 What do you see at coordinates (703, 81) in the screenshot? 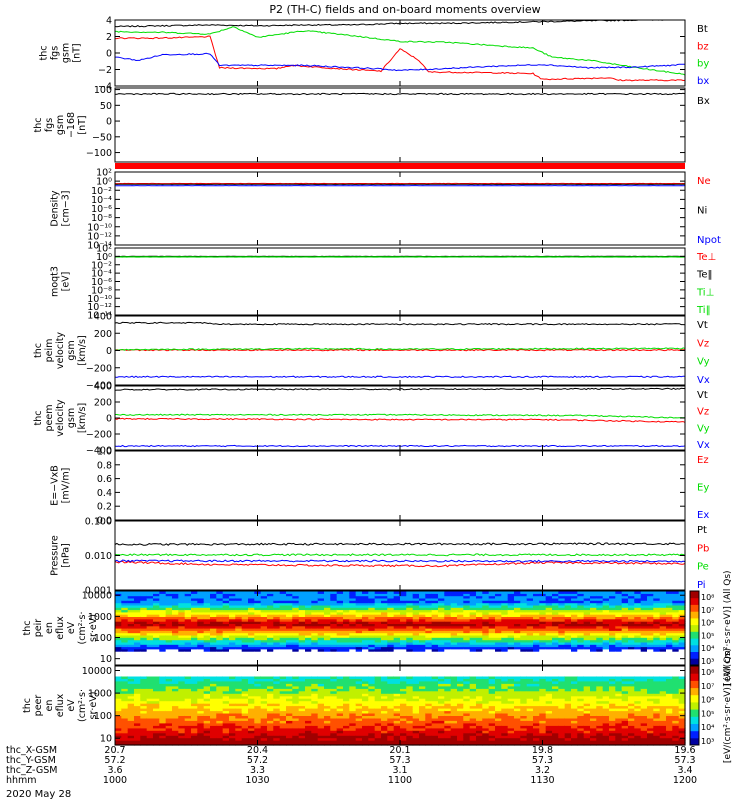
I see `legend-entry: bx` at bounding box center [703, 81].